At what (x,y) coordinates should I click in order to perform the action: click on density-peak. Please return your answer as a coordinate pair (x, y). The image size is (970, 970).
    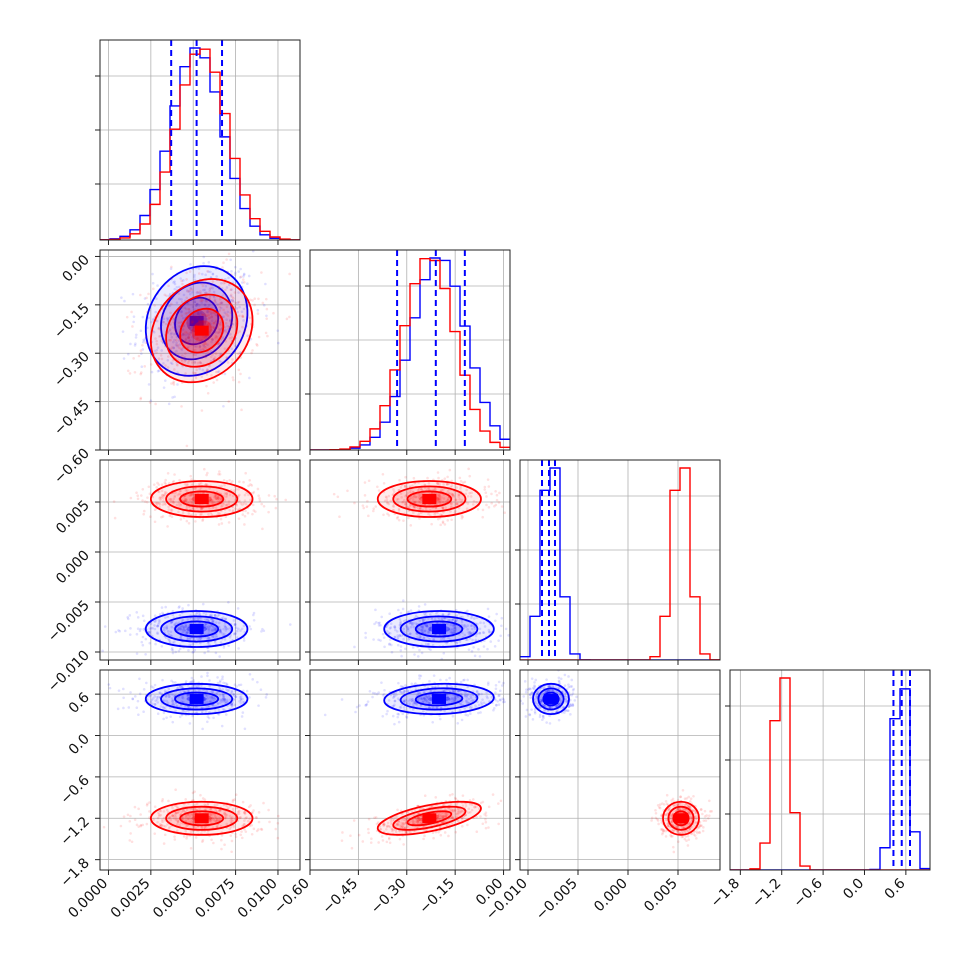
    Looking at the image, I should click on (196, 629).